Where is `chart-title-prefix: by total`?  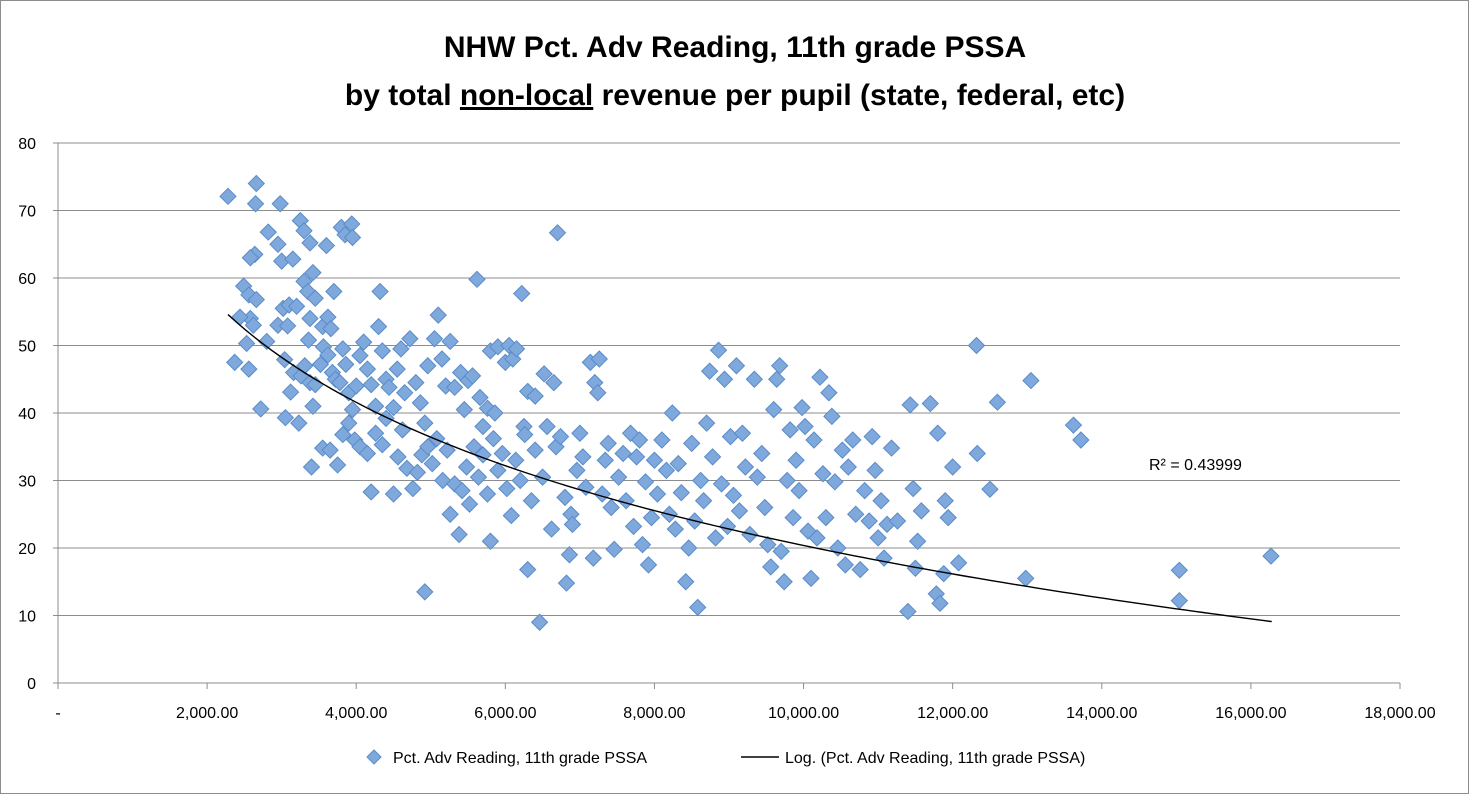 chart-title-prefix: by total is located at coordinates (402, 95).